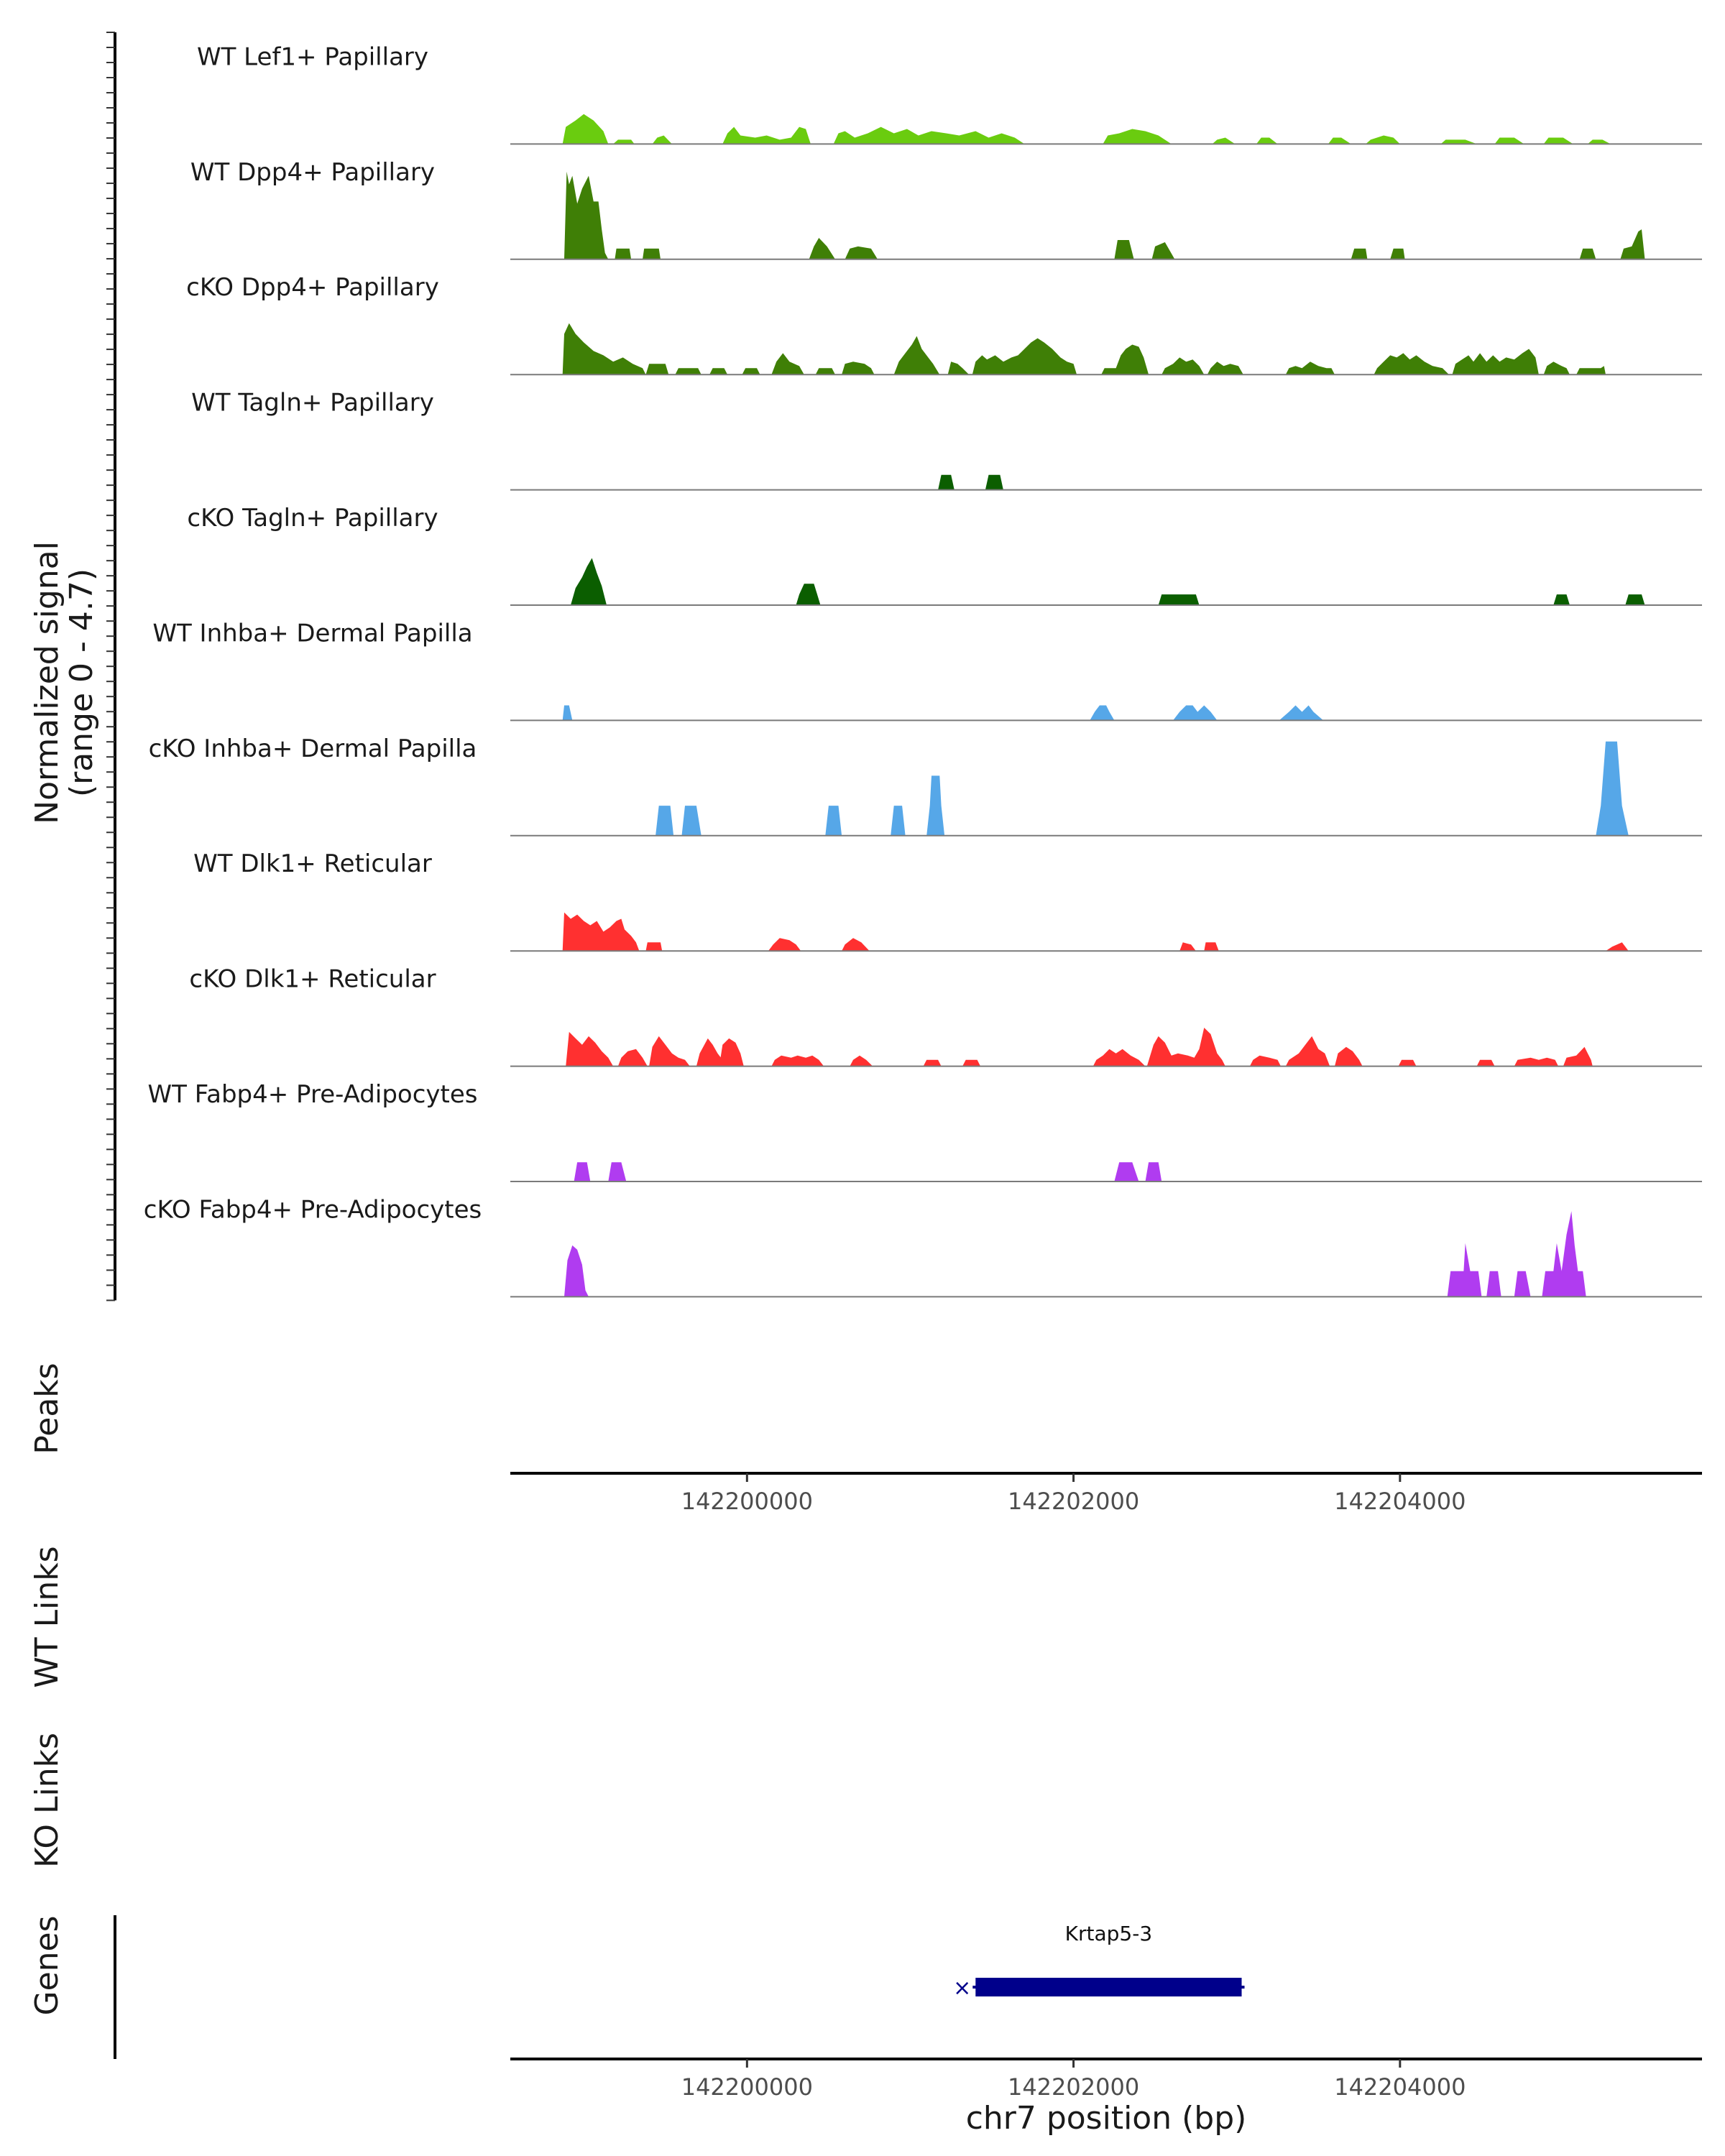  I want to click on coverage-track: WT Lef1+ Papillary, so click(949, 93).